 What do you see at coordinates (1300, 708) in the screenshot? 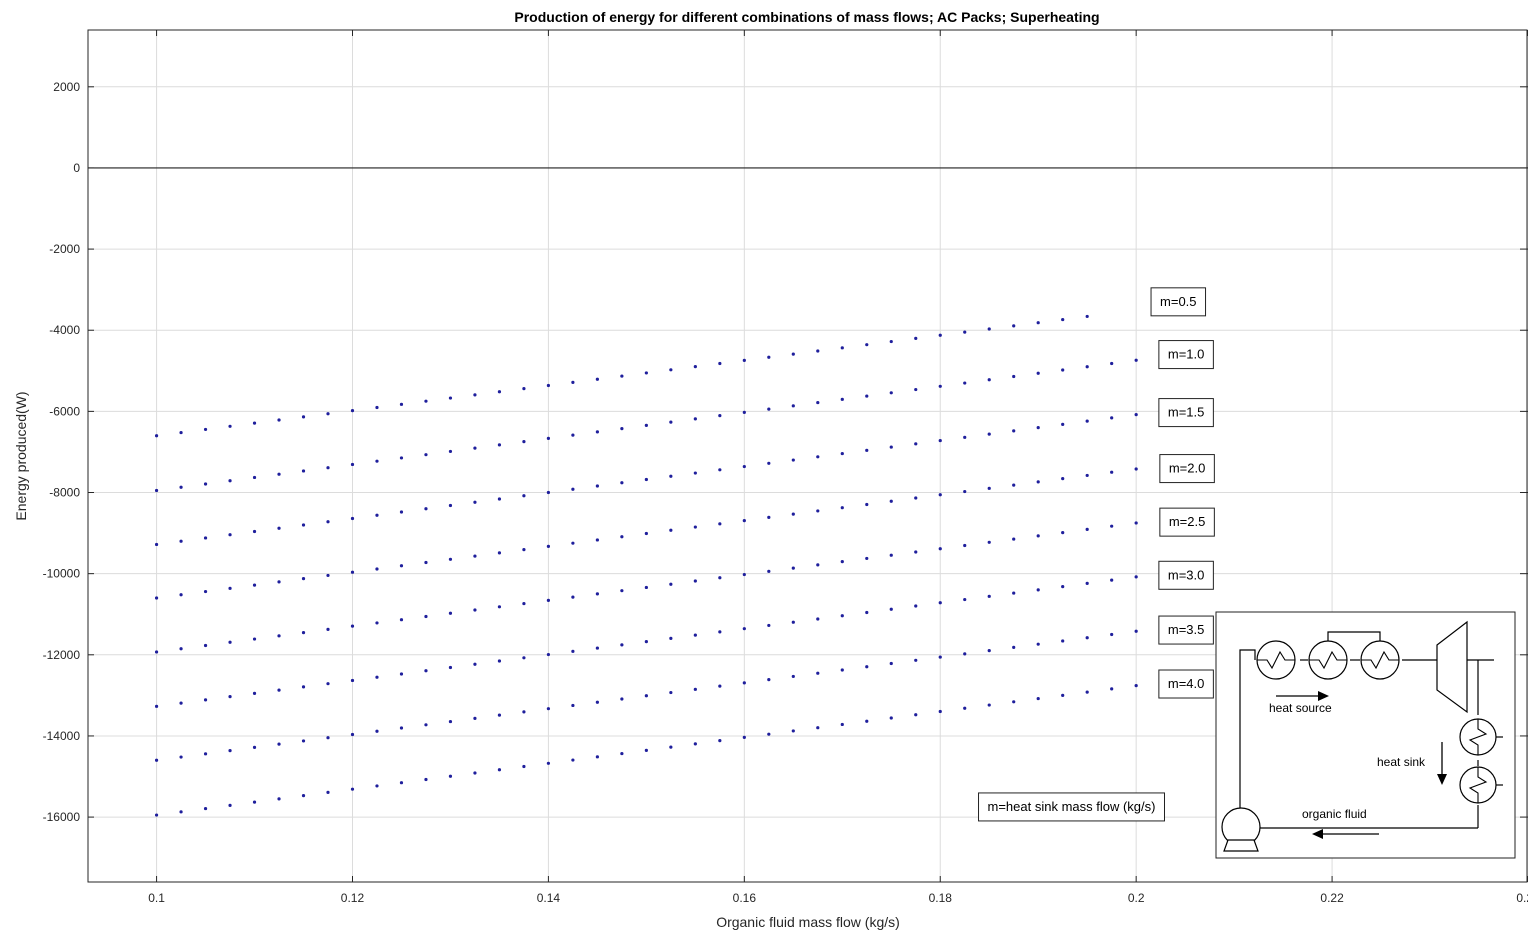
I see `heat-source-label: heat source` at bounding box center [1300, 708].